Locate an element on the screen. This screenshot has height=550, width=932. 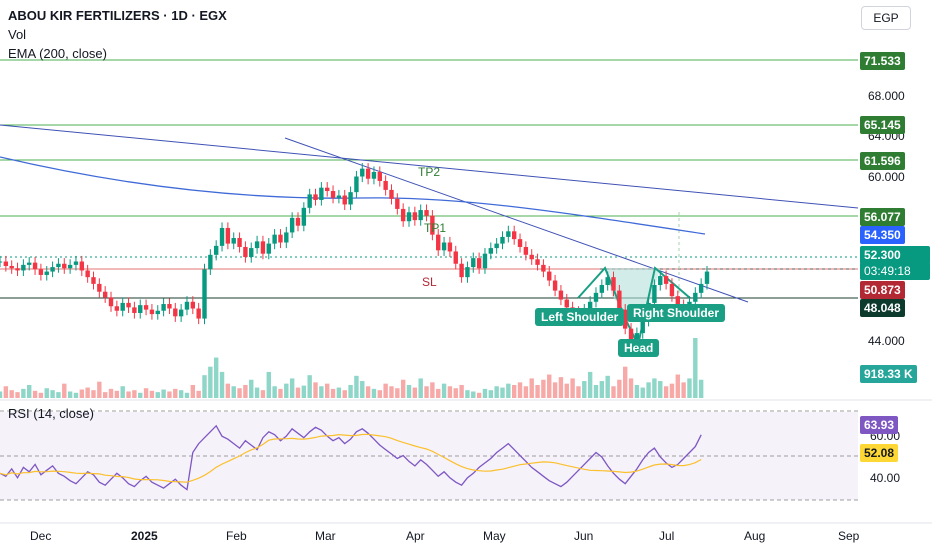
time-tick-2025: 2025 is located at coordinates (144, 536).